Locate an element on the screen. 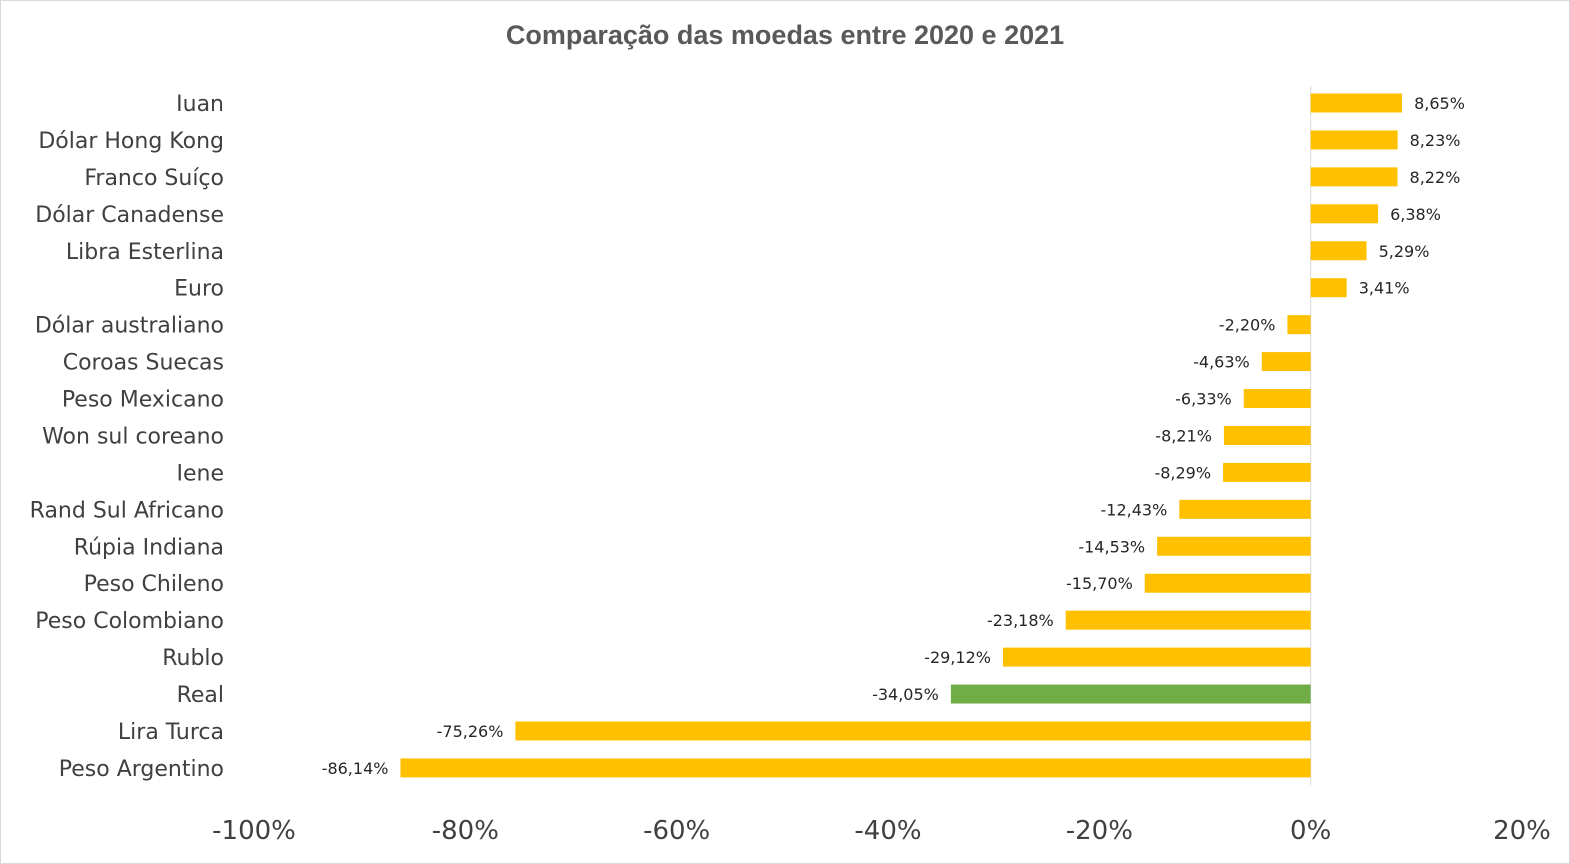  data-label: 8,23% is located at coordinates (1435, 140).